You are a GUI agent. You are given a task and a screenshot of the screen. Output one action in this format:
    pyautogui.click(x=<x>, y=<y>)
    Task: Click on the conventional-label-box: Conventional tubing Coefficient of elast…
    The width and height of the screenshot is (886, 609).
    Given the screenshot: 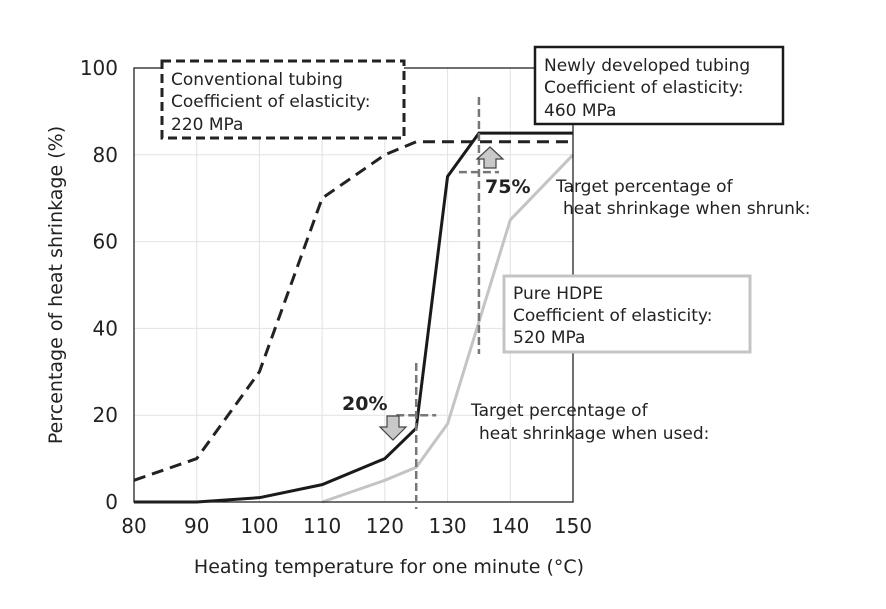 What is the action you would take?
    pyautogui.click(x=283, y=99)
    